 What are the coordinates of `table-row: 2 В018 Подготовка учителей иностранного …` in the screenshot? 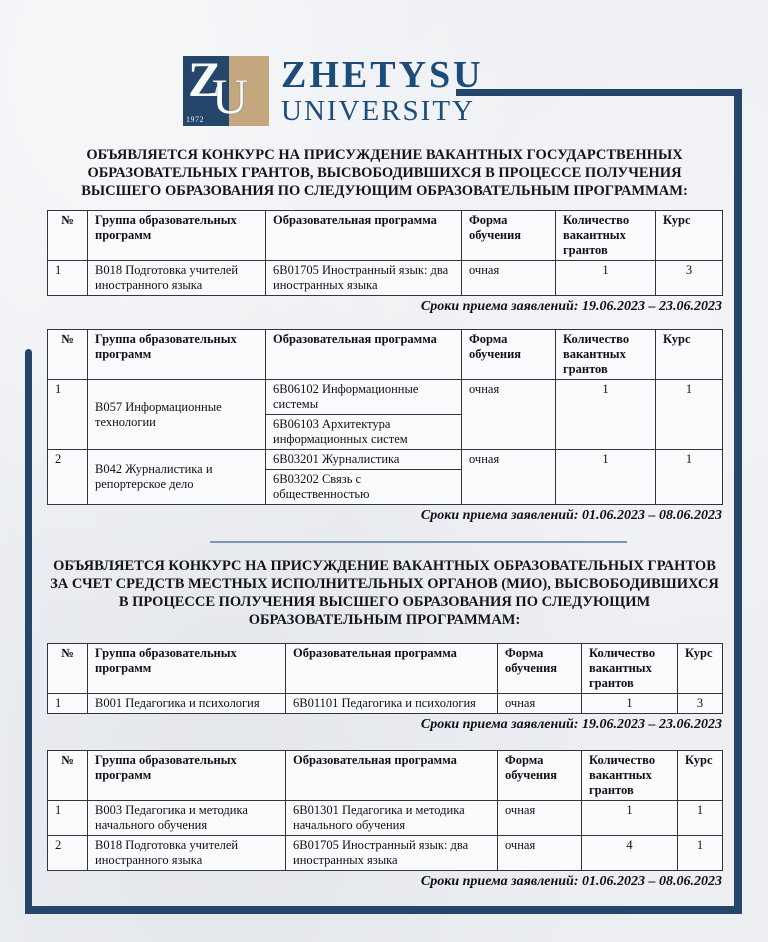 It's located at (385, 853).